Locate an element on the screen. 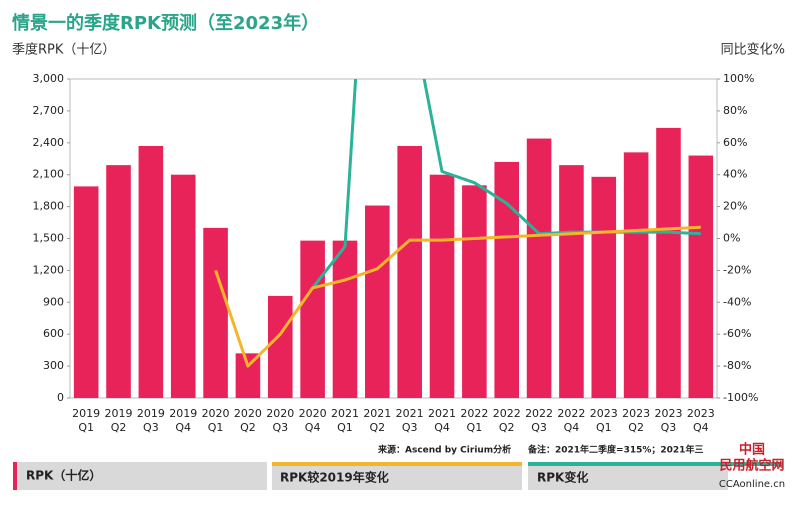 This screenshot has width=800, height=510. x-tick-label: 2020 Q1 is located at coordinates (216, 420).